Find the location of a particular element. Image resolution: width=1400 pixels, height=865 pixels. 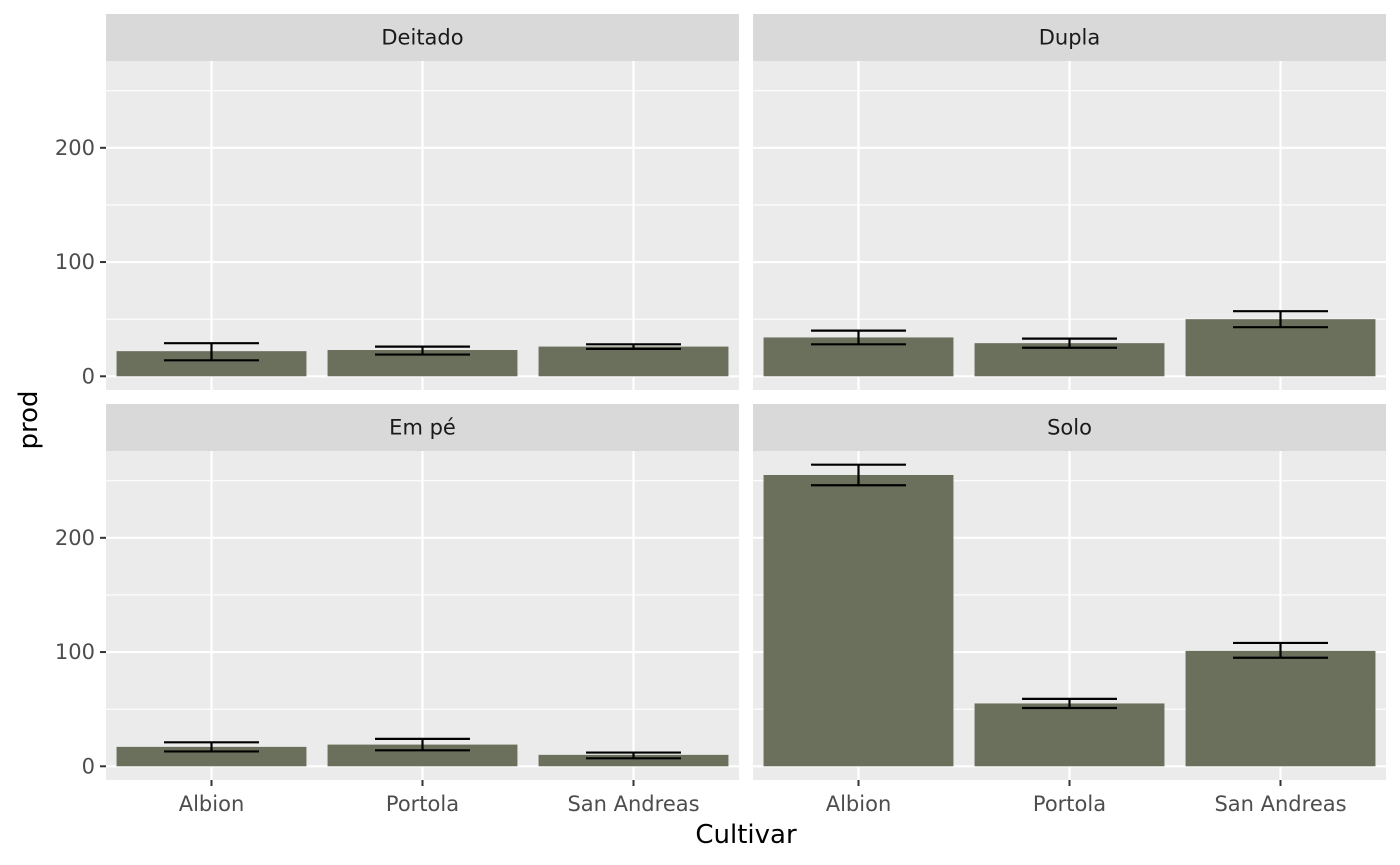

y-axis-title: prod is located at coordinates (29, 419).